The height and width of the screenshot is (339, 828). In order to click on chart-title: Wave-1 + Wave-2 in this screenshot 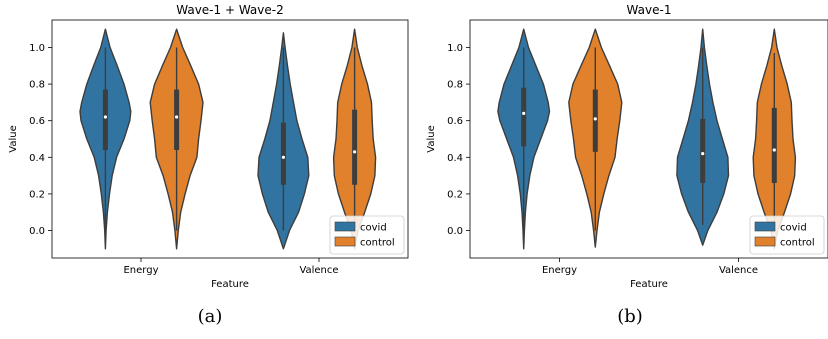, I will do `click(229, 10)`.